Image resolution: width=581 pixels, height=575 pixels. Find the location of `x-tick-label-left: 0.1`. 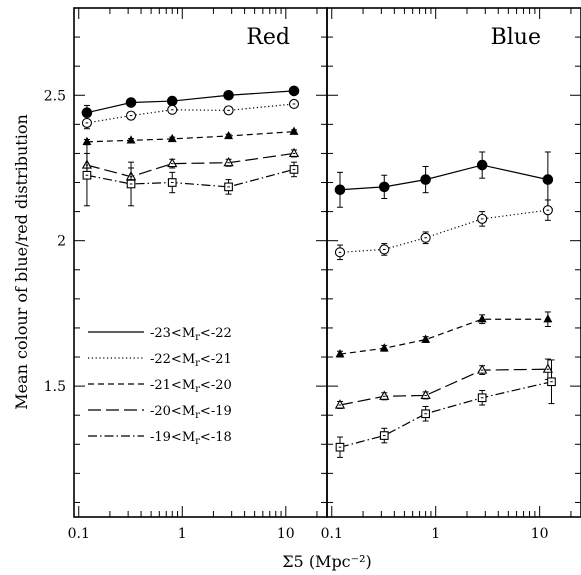

x-tick-label-left: 0.1 is located at coordinates (79, 534).